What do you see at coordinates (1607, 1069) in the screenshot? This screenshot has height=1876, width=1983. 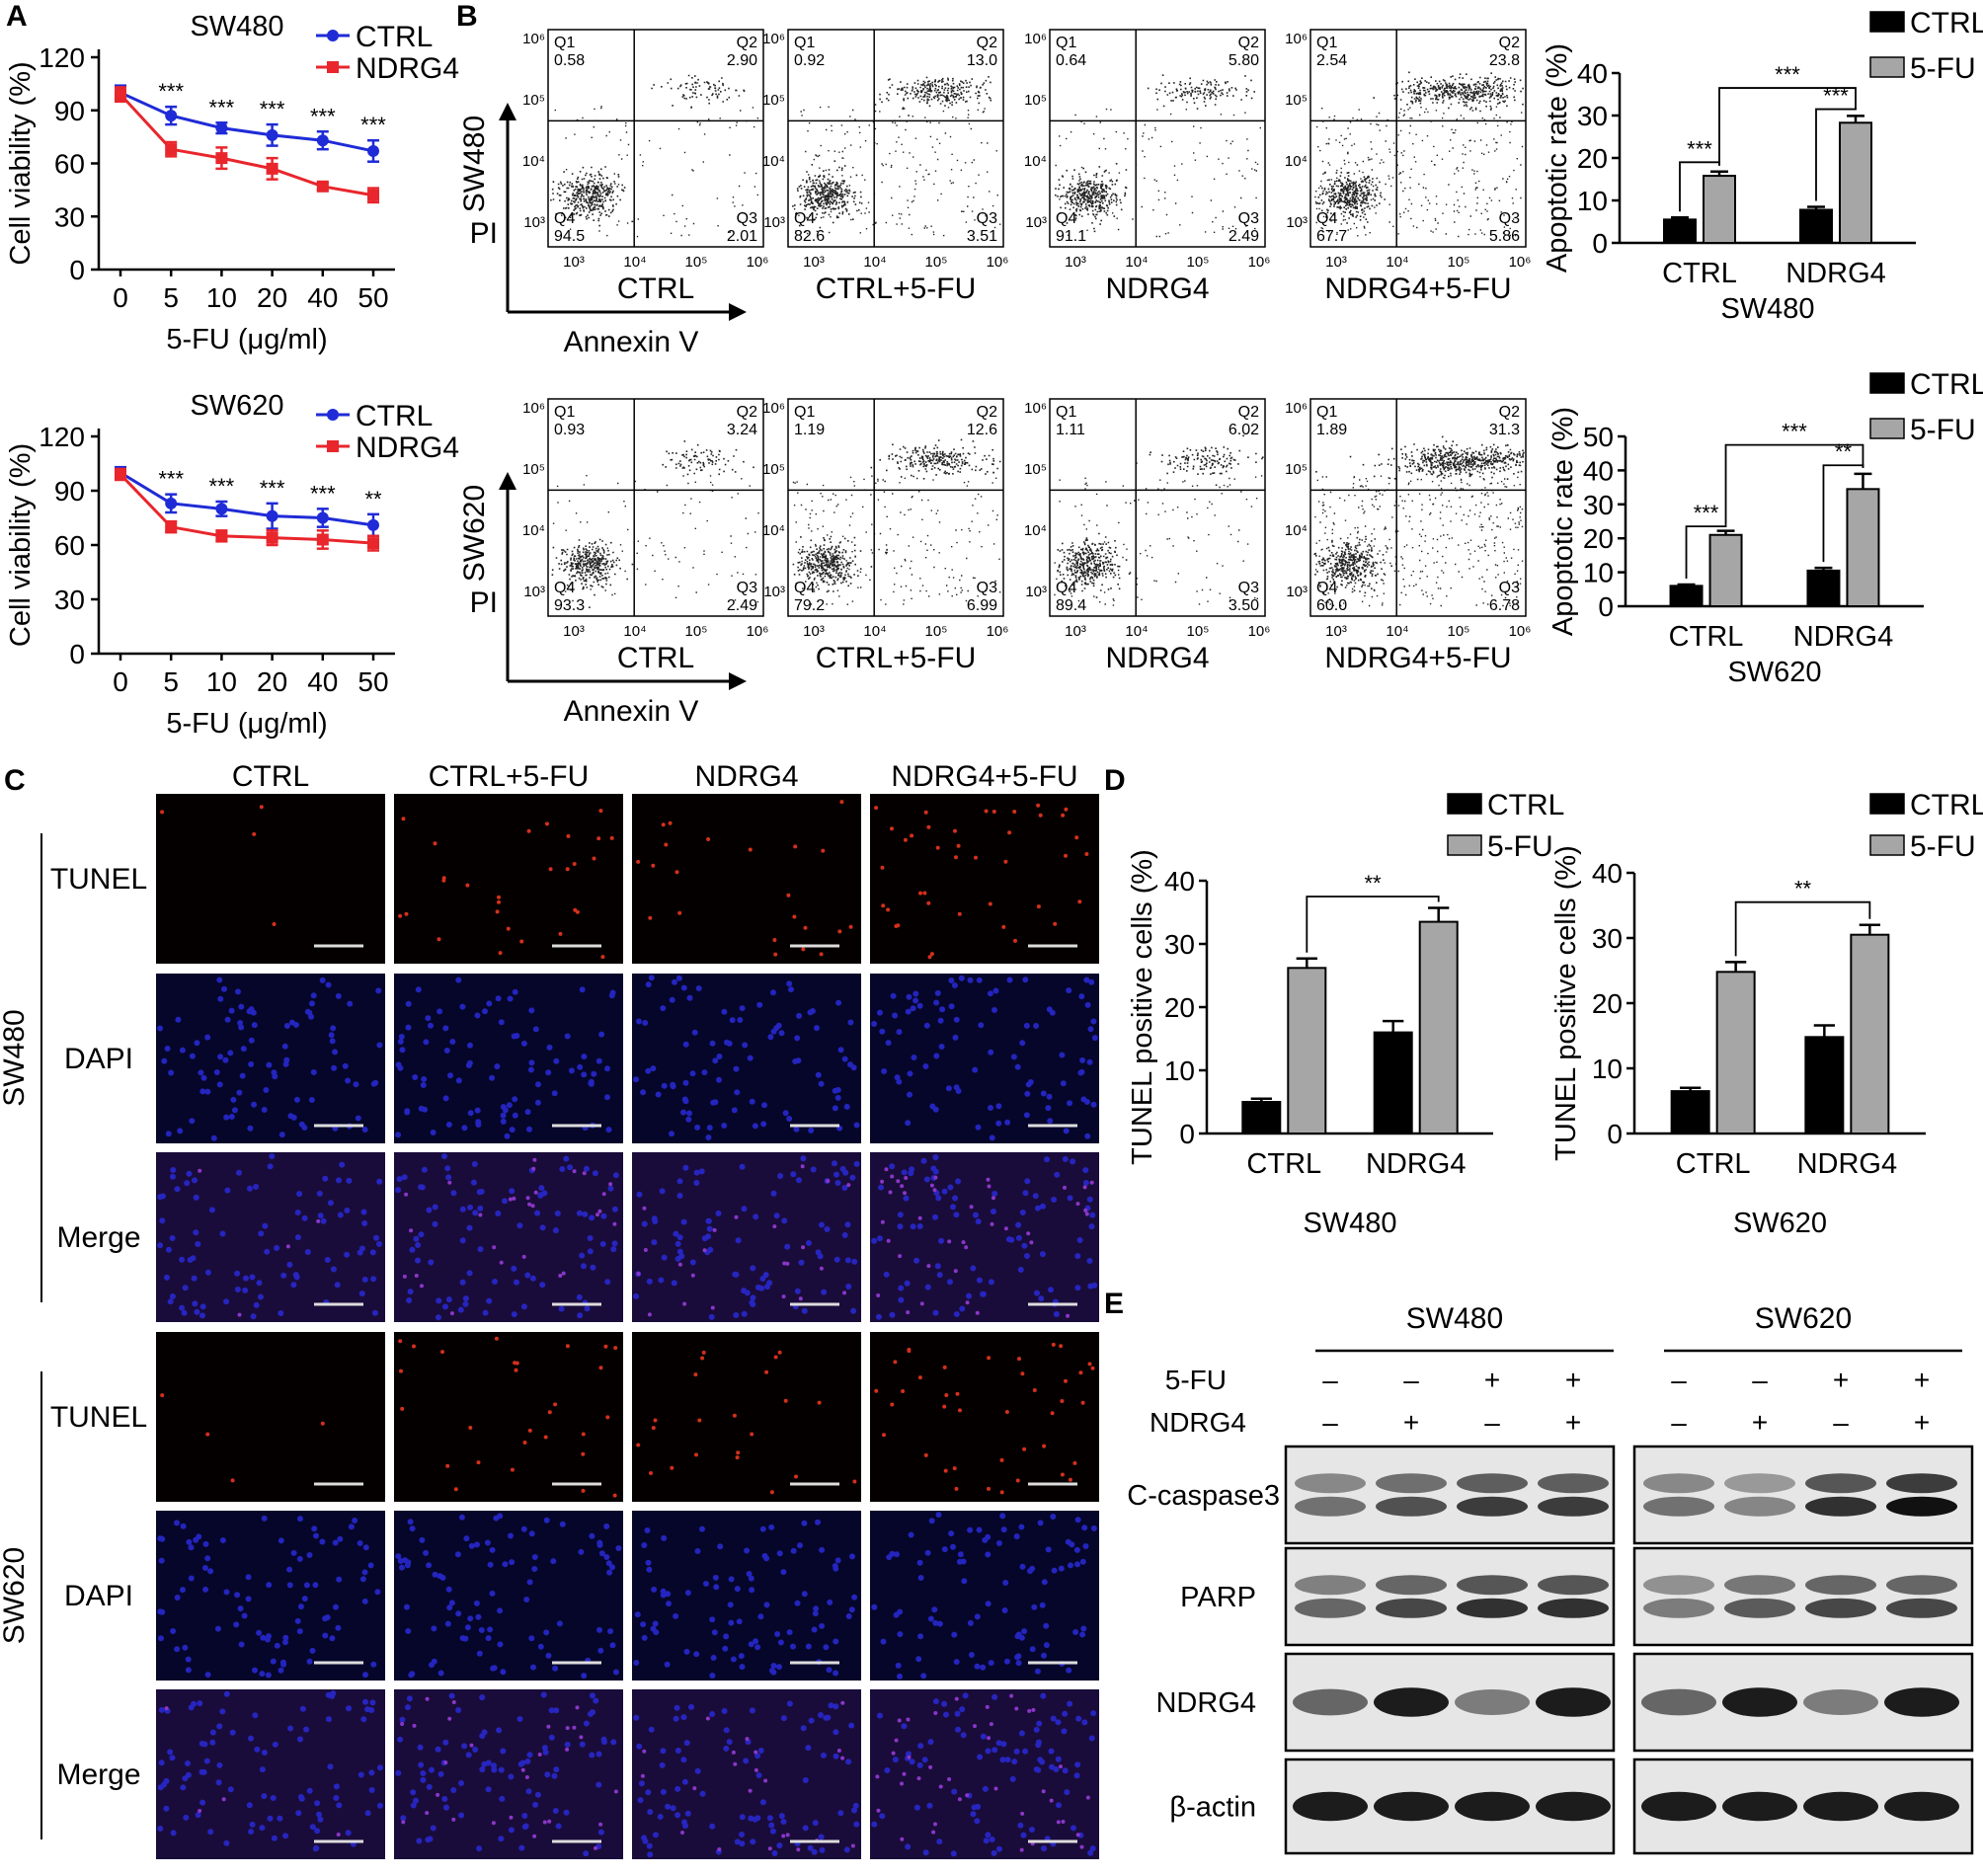 I see `y-tick-label: 10` at bounding box center [1607, 1069].